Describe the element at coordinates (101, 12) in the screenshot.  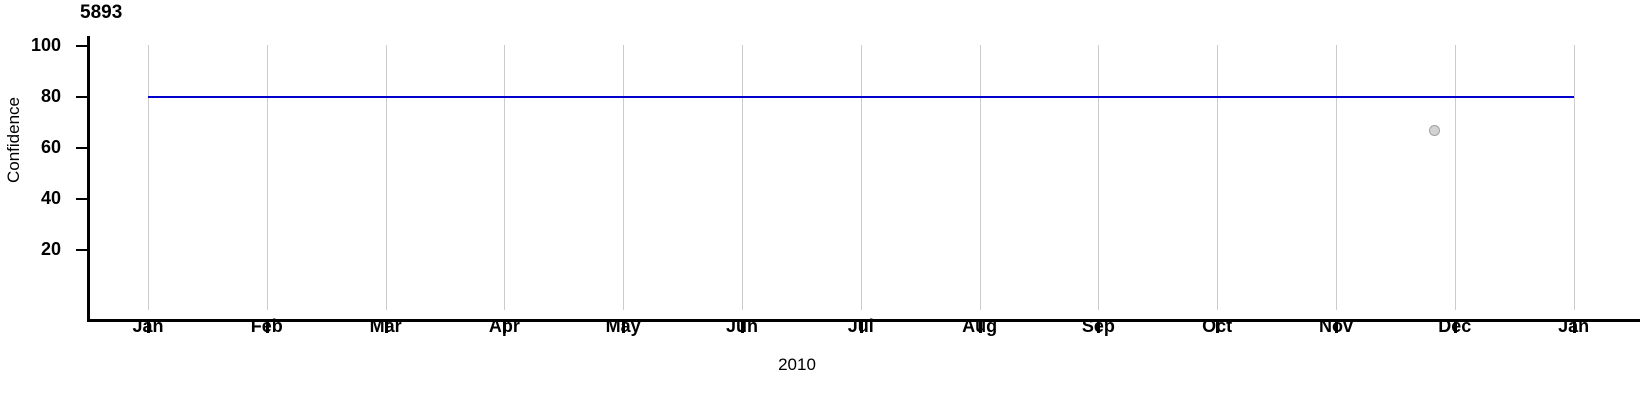
I see `chart-title: 5893` at that location.